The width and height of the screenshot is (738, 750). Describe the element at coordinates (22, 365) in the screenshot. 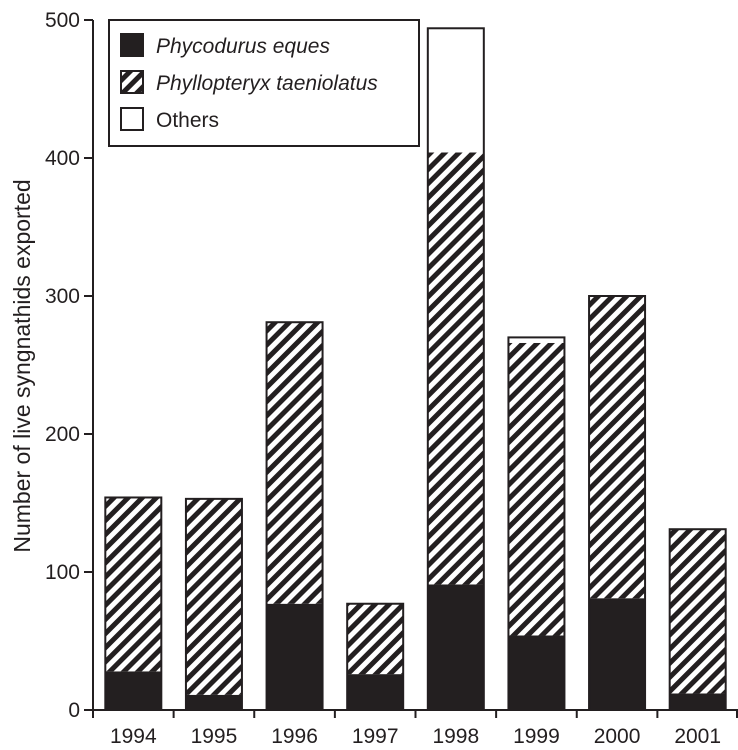

I see `y-axis-title: Number of live syngnathids exported` at that location.